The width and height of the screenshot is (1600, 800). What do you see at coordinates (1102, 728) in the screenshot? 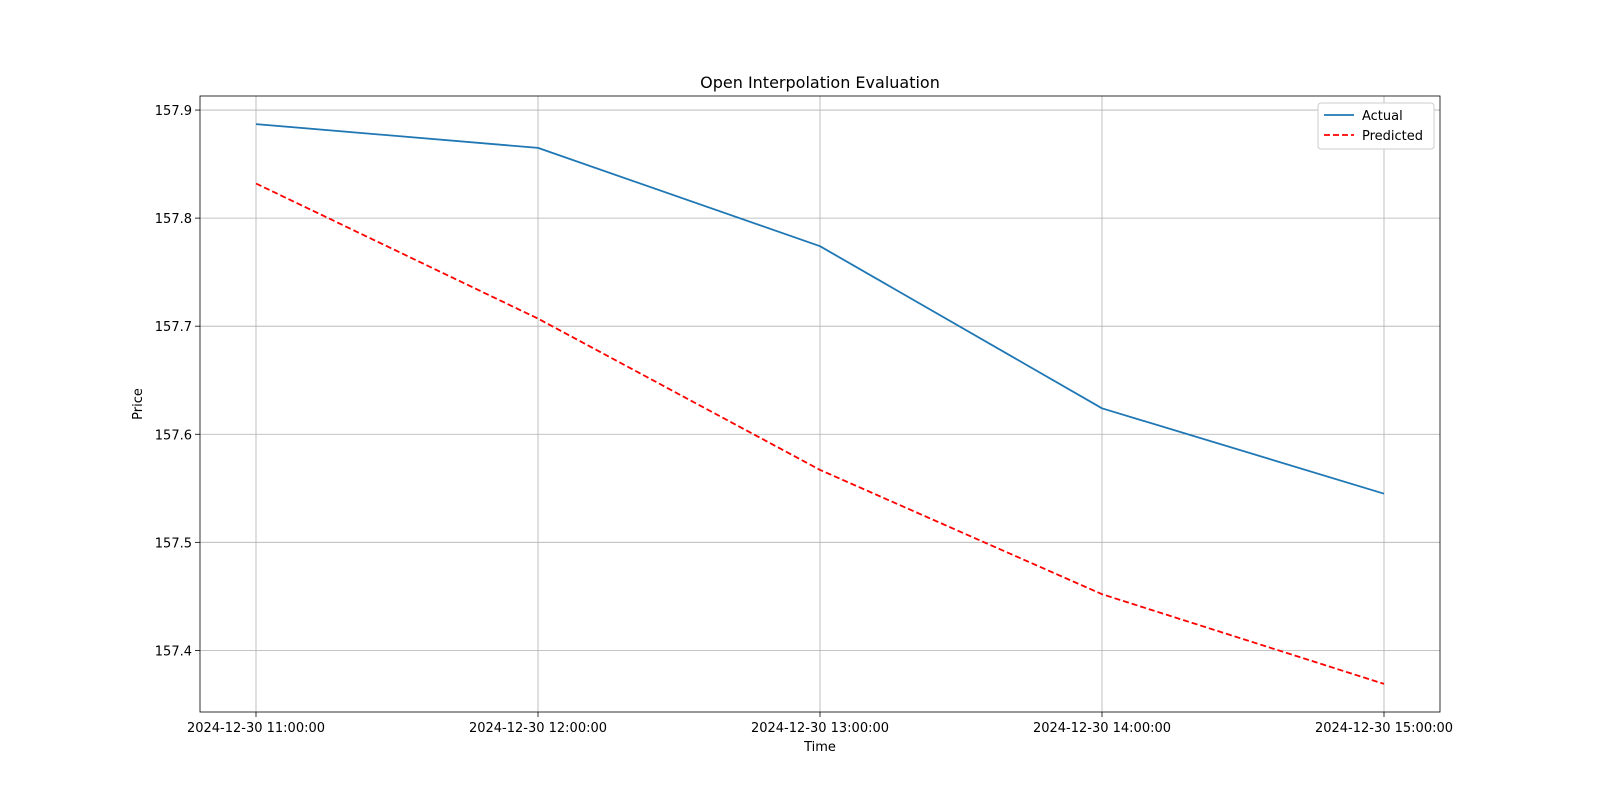
I see `x-tick-label: 2024-12-30 14:00:00` at bounding box center [1102, 728].